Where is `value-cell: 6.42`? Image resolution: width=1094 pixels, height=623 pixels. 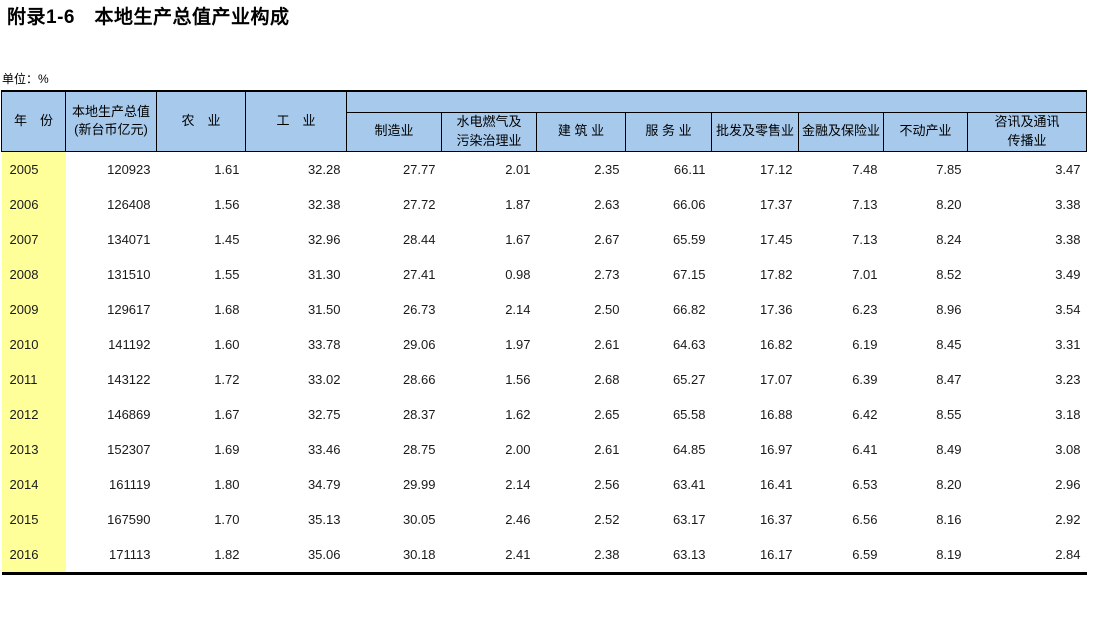 value-cell: 6.42 is located at coordinates (865, 414).